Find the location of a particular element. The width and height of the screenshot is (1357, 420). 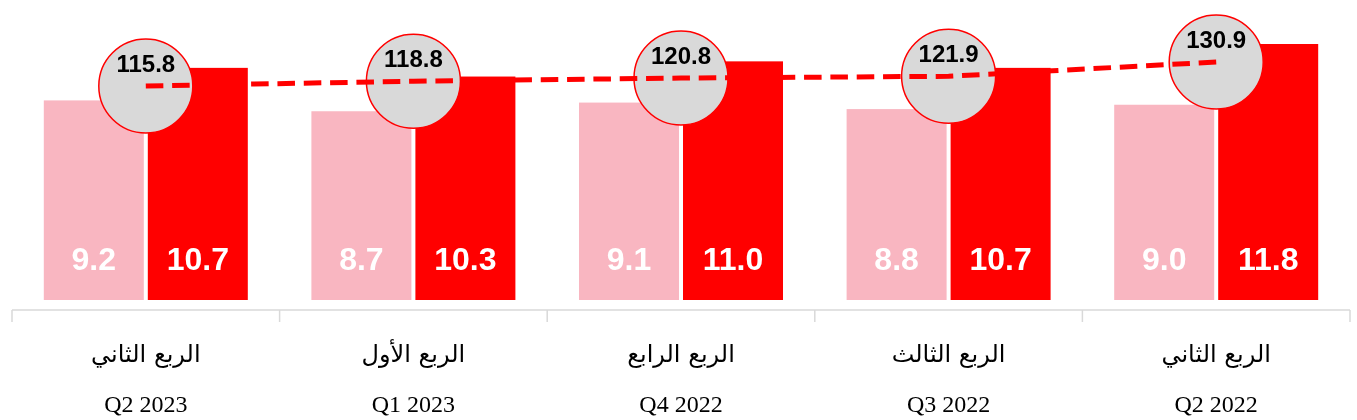

data-label: 9.1 is located at coordinates (629, 259).